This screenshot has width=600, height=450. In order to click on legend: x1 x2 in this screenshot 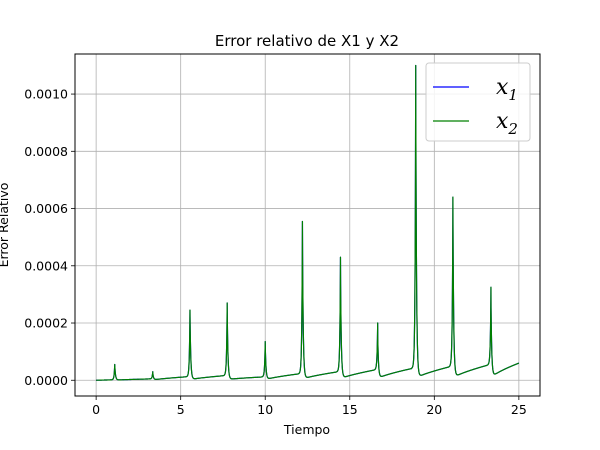, I will do `click(478, 102)`.